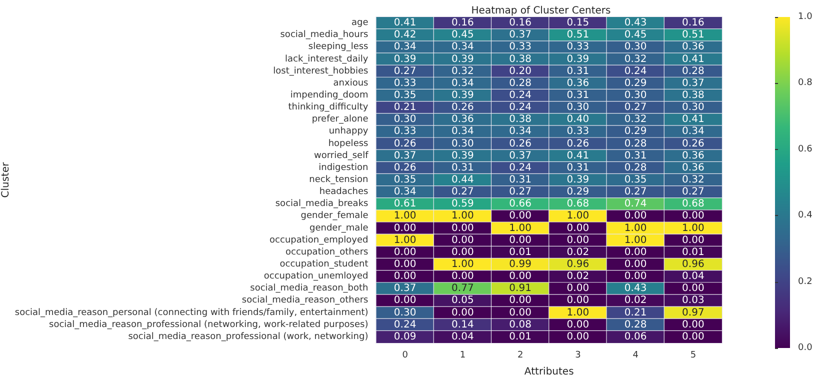 This screenshot has height=382, width=817. What do you see at coordinates (327, 252) in the screenshot?
I see `y-tick-label: occupation_others` at bounding box center [327, 252].